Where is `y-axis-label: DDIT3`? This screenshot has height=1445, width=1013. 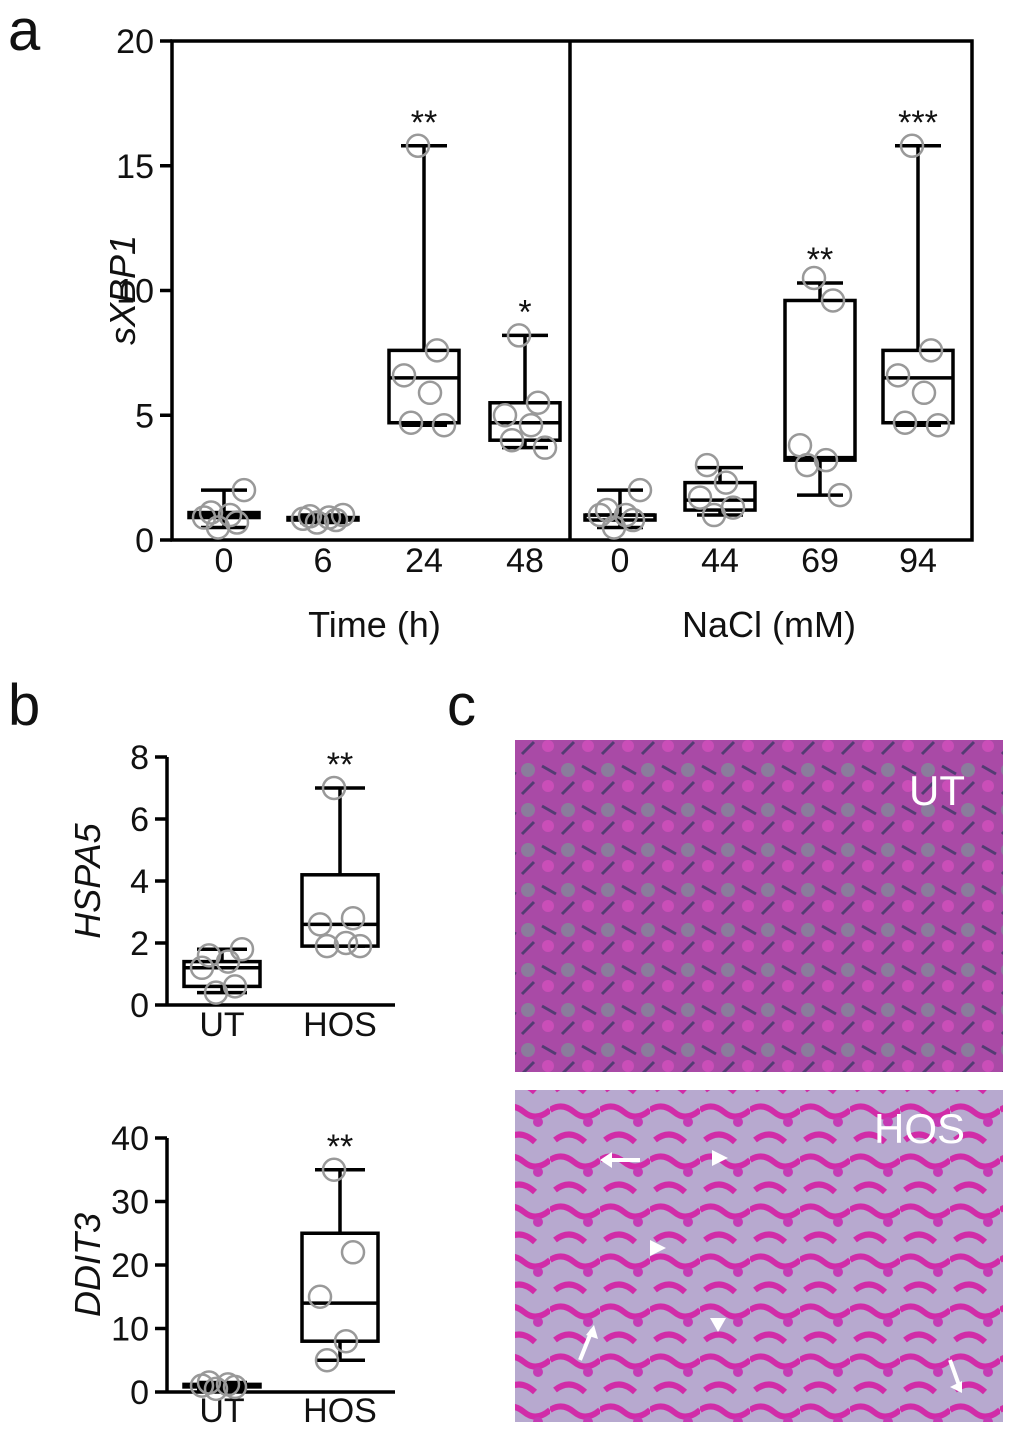 y-axis-label: DDIT3 is located at coordinates (87, 1265).